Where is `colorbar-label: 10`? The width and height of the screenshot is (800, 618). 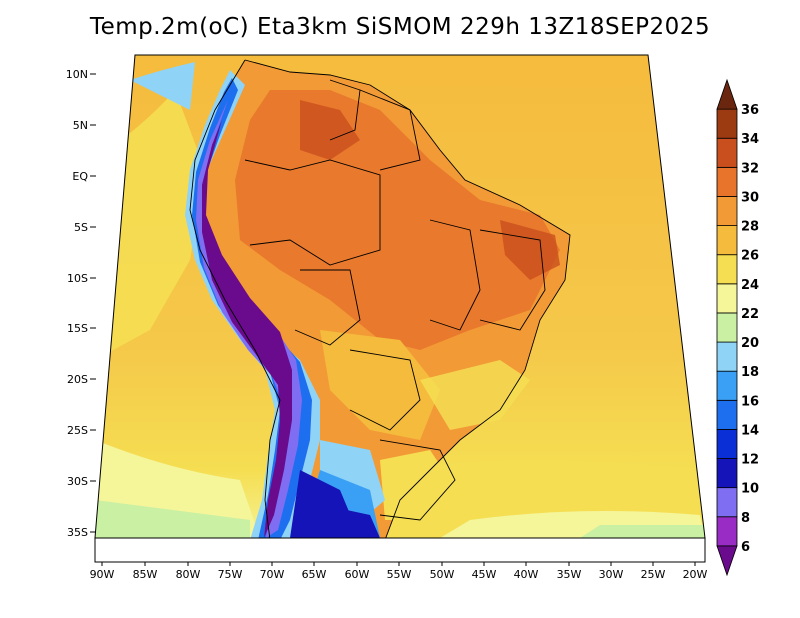
colorbar-label: 10 is located at coordinates (750, 489).